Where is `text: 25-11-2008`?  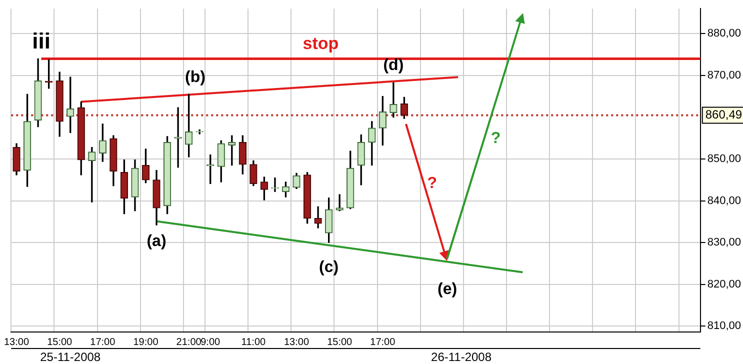
text: 25-11-2008 is located at coordinates (70, 357).